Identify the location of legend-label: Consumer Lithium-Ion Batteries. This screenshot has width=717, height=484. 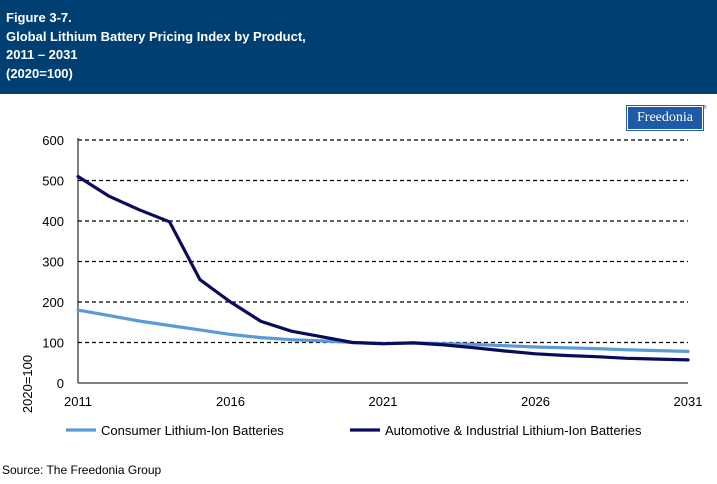
(192, 430).